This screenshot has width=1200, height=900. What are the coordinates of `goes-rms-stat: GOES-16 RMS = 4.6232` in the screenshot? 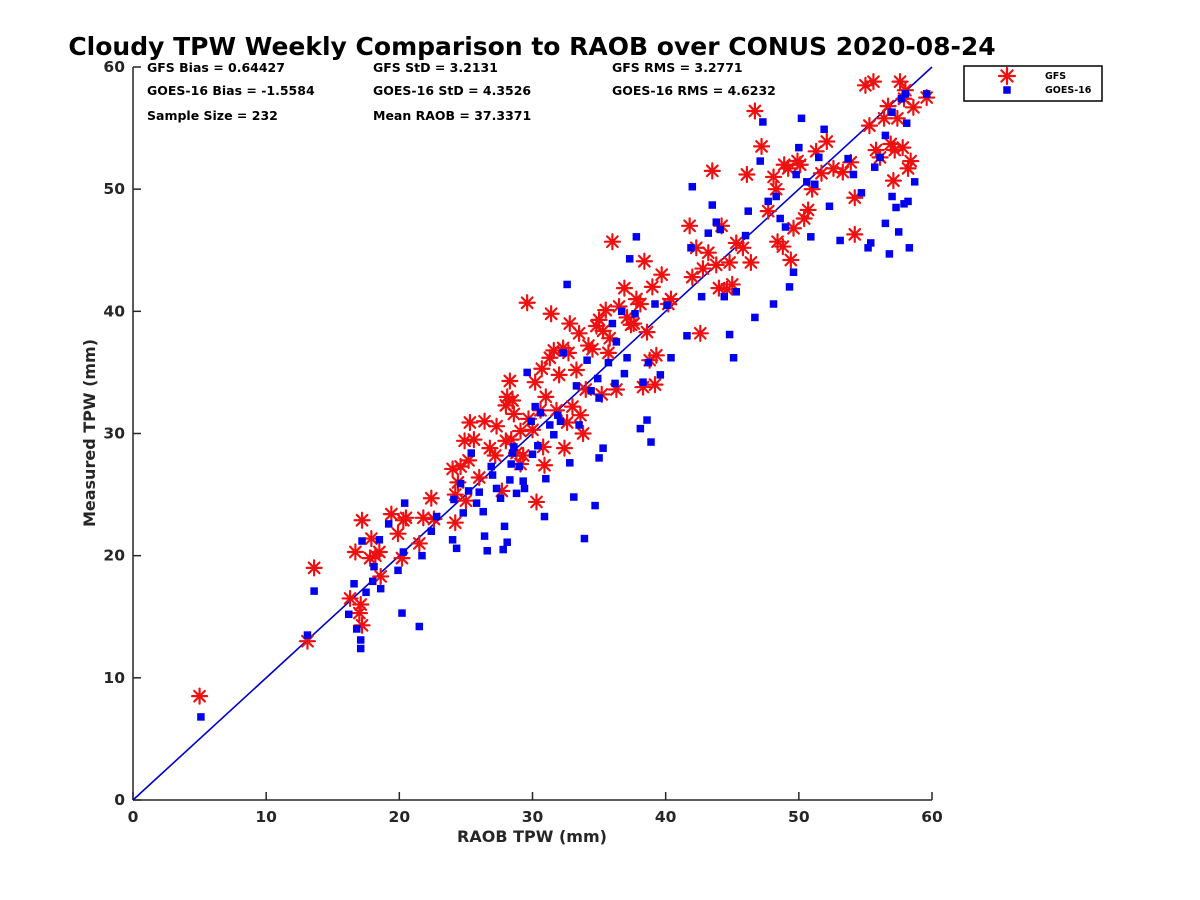 It's located at (694, 90).